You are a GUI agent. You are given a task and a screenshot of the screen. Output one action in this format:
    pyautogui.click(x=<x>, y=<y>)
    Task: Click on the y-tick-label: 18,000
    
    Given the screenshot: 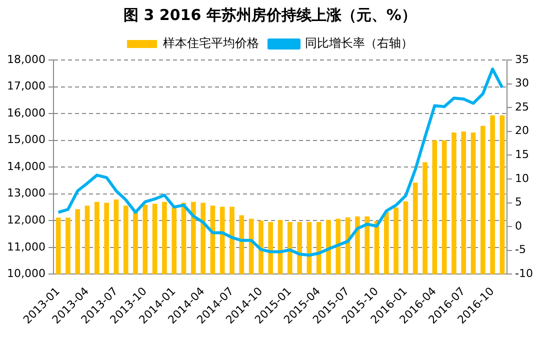 What is the action you would take?
    pyautogui.click(x=26, y=59)
    